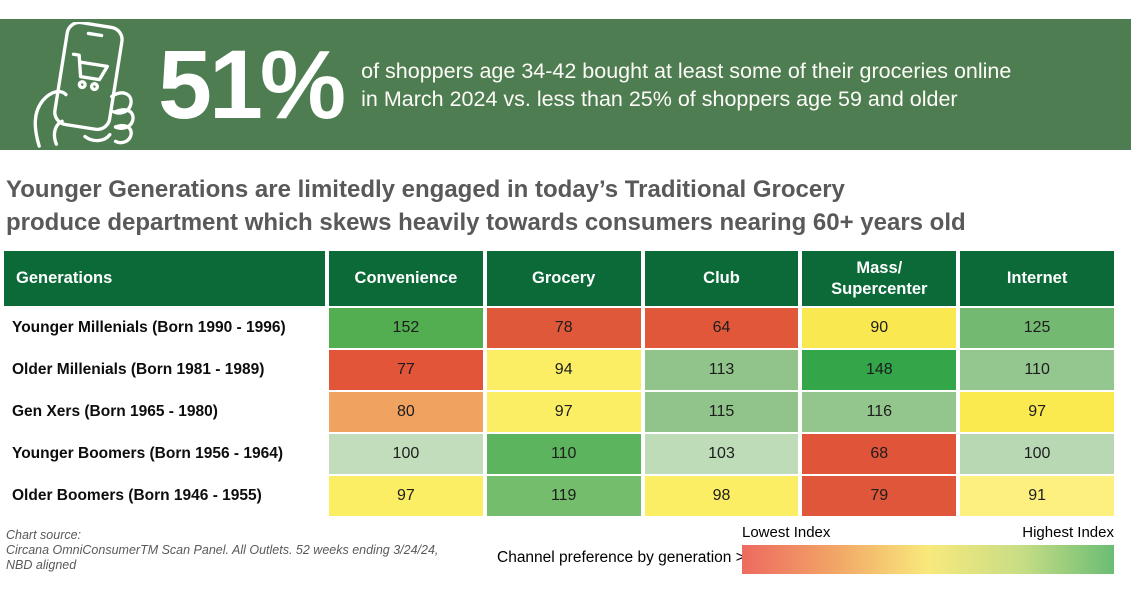 The height and width of the screenshot is (601, 1131). Describe the element at coordinates (406, 370) in the screenshot. I see `heatmap-cell: 77` at that location.